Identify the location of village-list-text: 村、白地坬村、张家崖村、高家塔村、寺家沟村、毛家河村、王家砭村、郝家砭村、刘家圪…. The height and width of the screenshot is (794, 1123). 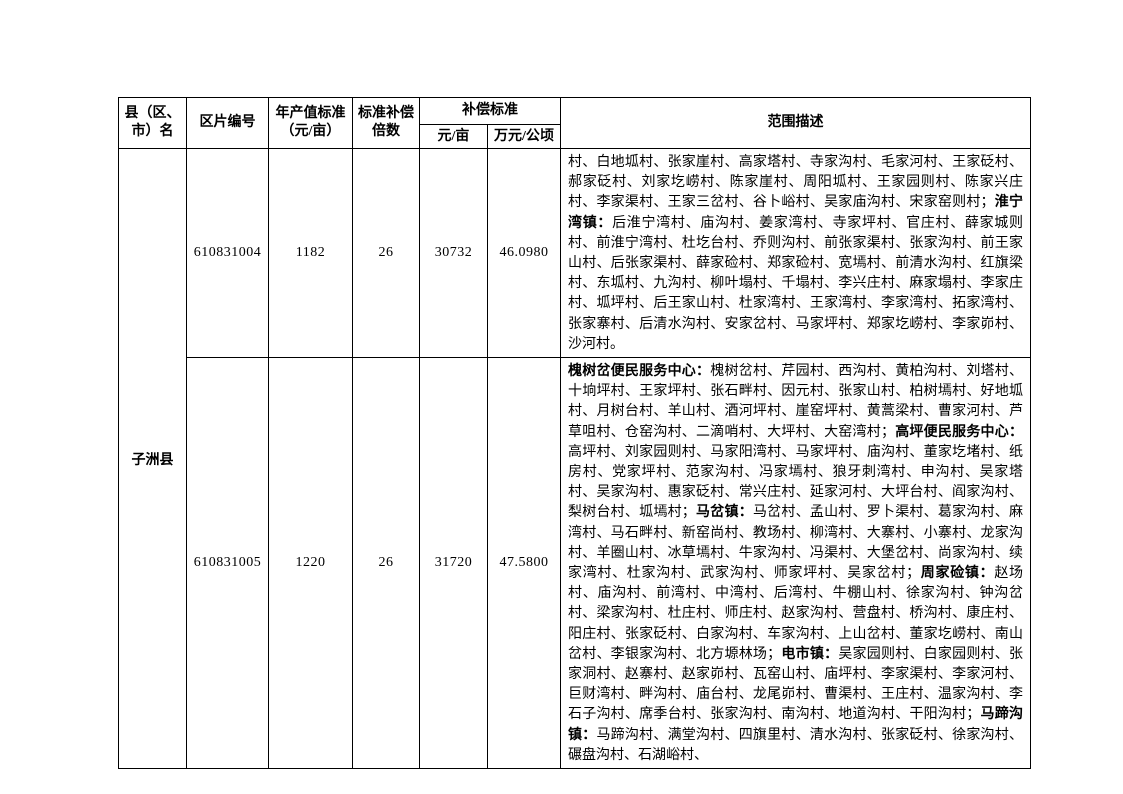
(795, 183).